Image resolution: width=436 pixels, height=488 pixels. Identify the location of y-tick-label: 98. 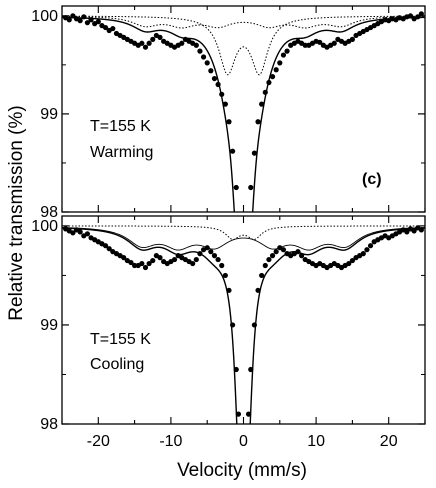
(49, 212).